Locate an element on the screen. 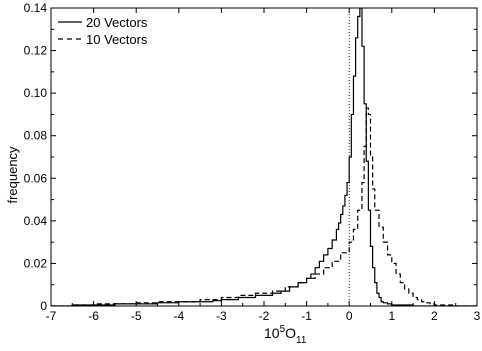 The width and height of the screenshot is (482, 351). x-tick-label: -4 is located at coordinates (178, 316).